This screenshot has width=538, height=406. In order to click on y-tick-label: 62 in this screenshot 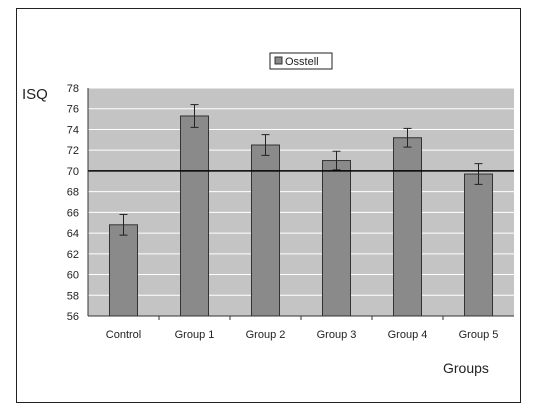, I will do `click(73, 255)`.